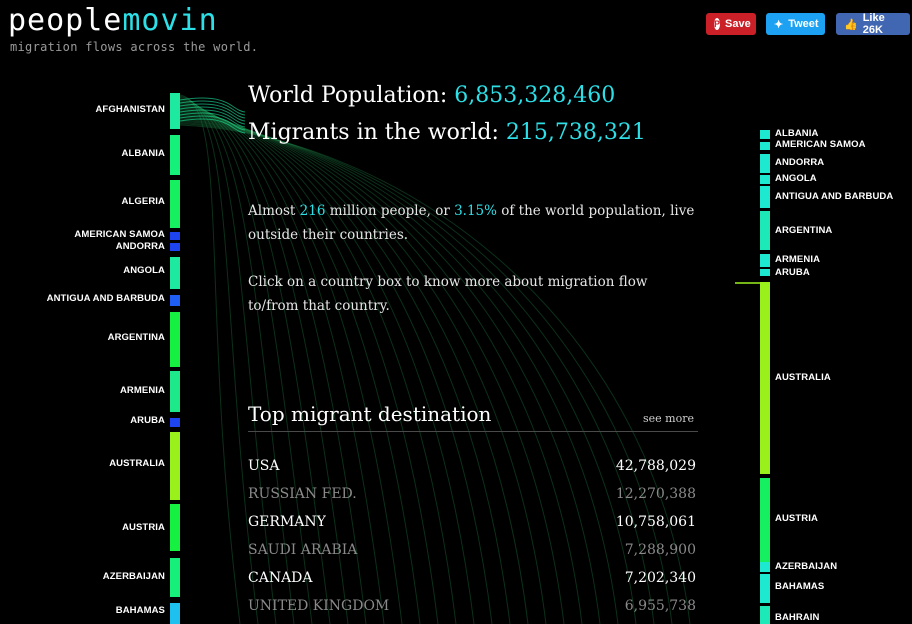 This screenshot has width=912, height=624. I want to click on facebook-like-button: 👍 Like 26K, so click(873, 24).